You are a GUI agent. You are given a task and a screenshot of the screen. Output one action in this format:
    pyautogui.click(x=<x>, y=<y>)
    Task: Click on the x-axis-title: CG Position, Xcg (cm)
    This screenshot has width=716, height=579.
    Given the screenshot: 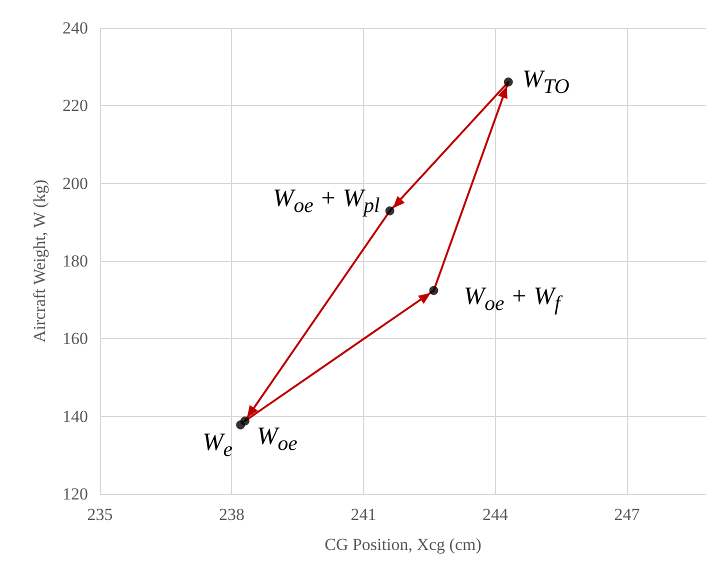 What is the action you would take?
    pyautogui.click(x=403, y=544)
    